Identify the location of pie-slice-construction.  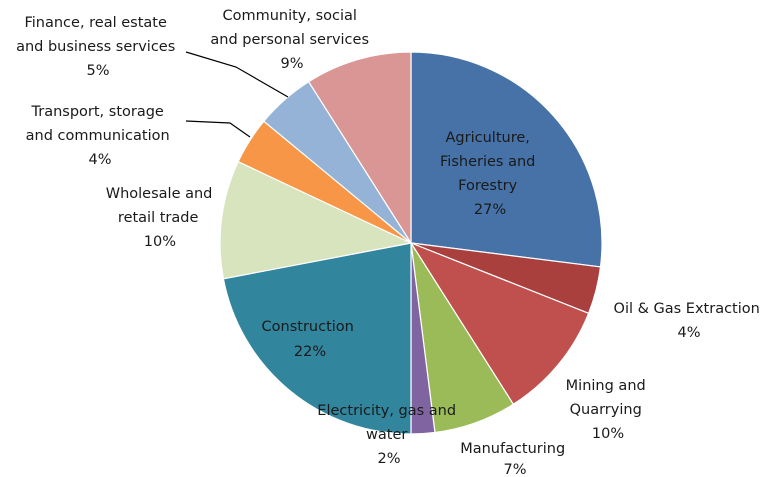
(317, 338).